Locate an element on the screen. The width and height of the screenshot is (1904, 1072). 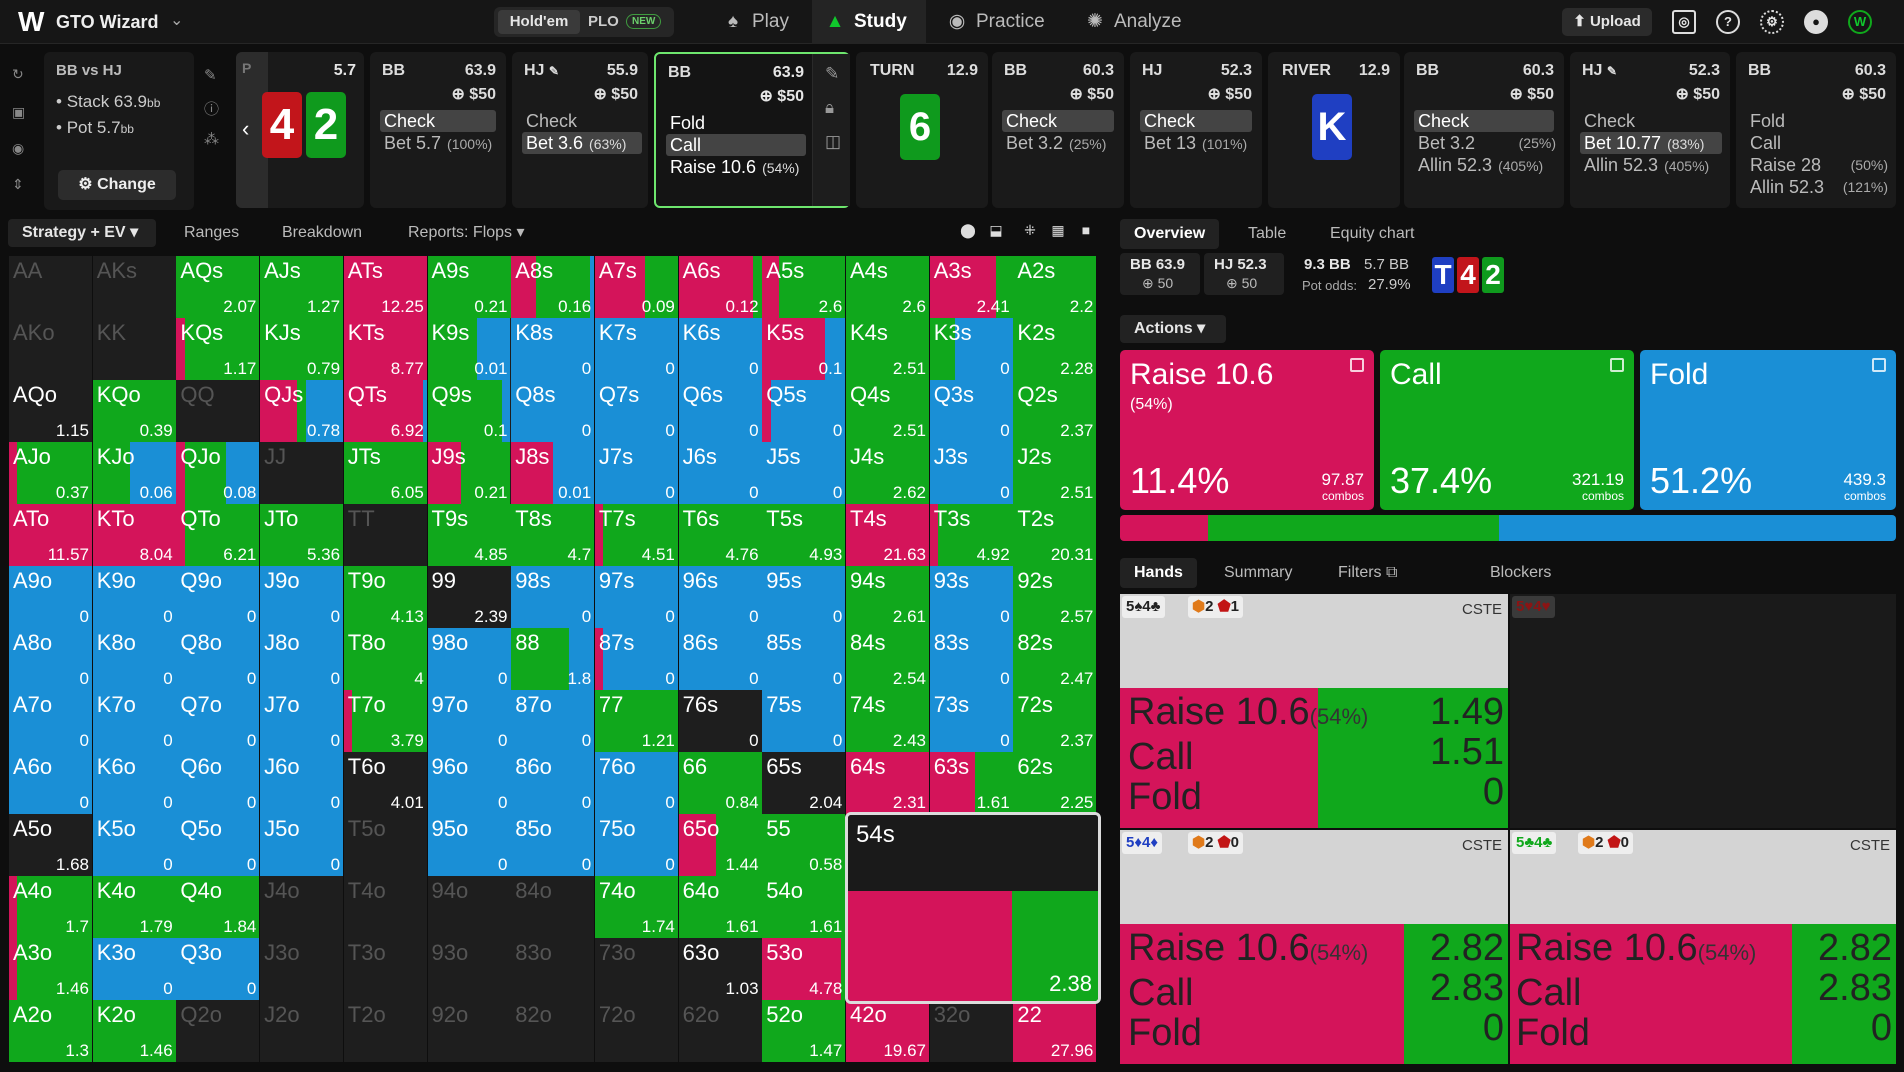
hand-cell: J7o 0 is located at coordinates (302, 721).